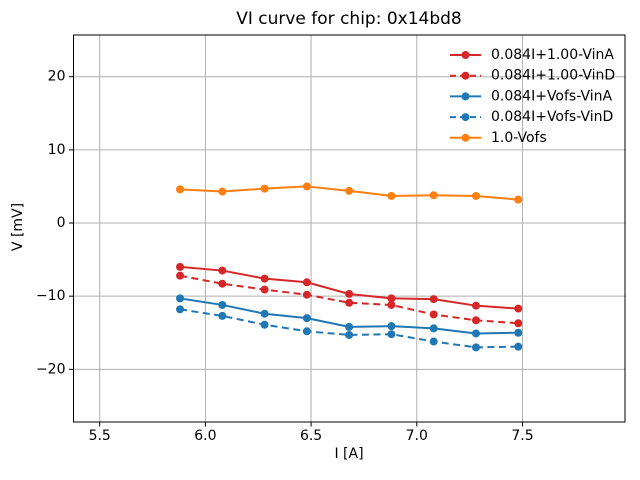 Image resolution: width=640 pixels, height=480 pixels. What do you see at coordinates (100, 436) in the screenshot?
I see `x-tick-label: 5.5` at bounding box center [100, 436].